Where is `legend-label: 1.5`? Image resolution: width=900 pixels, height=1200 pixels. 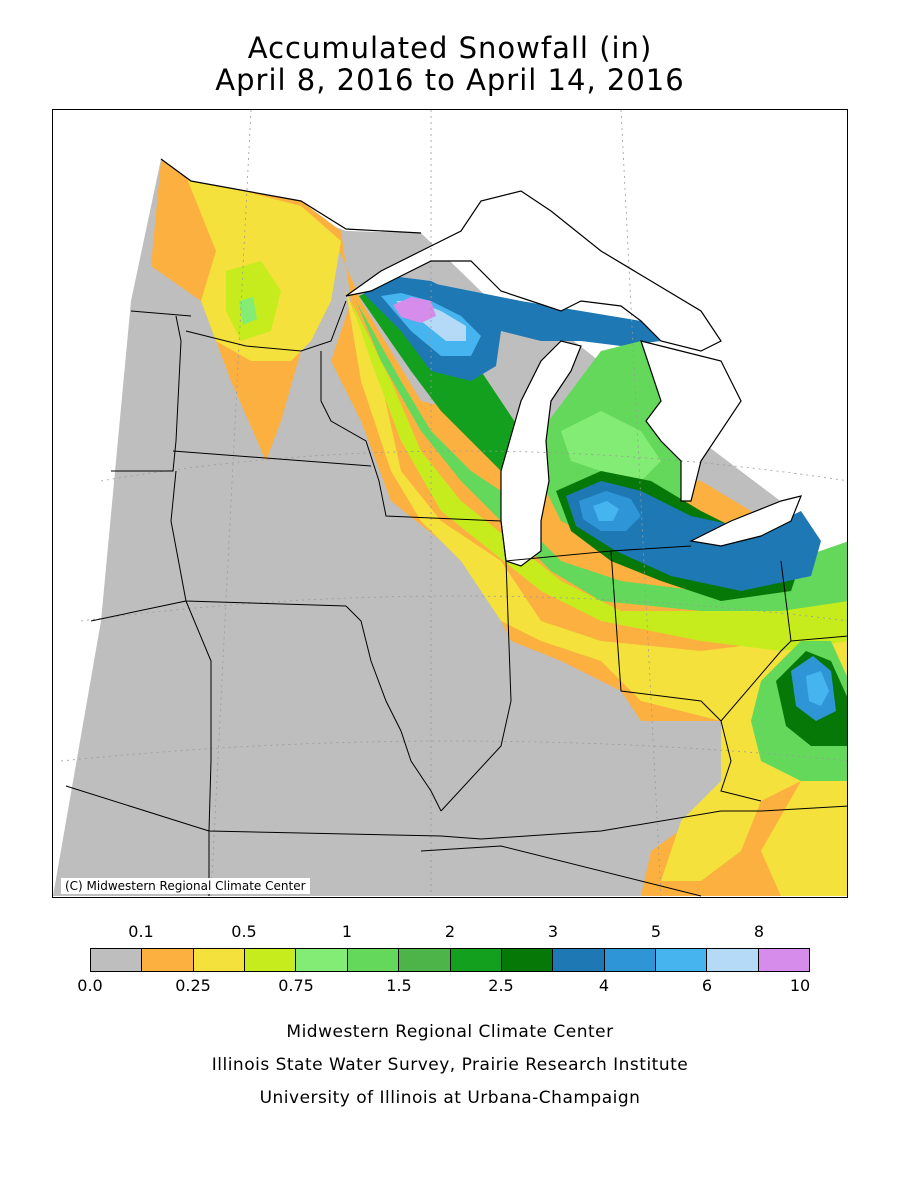 legend-label: 1.5 is located at coordinates (399, 985).